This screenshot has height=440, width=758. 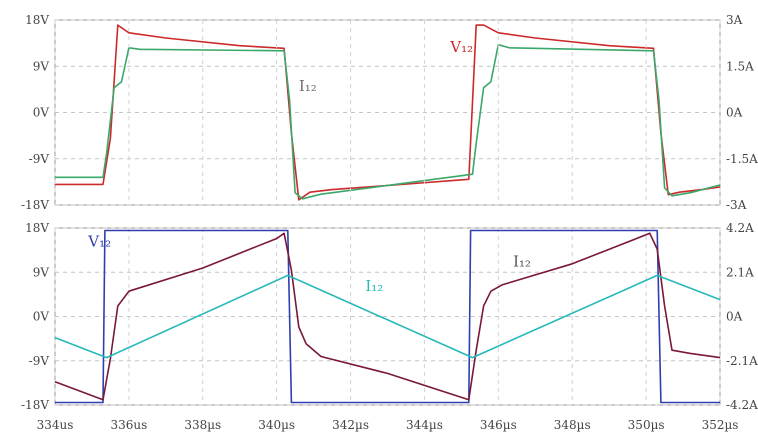 What do you see at coordinates (736, 205) in the screenshot?
I see `right-tick-label: -3A` at bounding box center [736, 205].